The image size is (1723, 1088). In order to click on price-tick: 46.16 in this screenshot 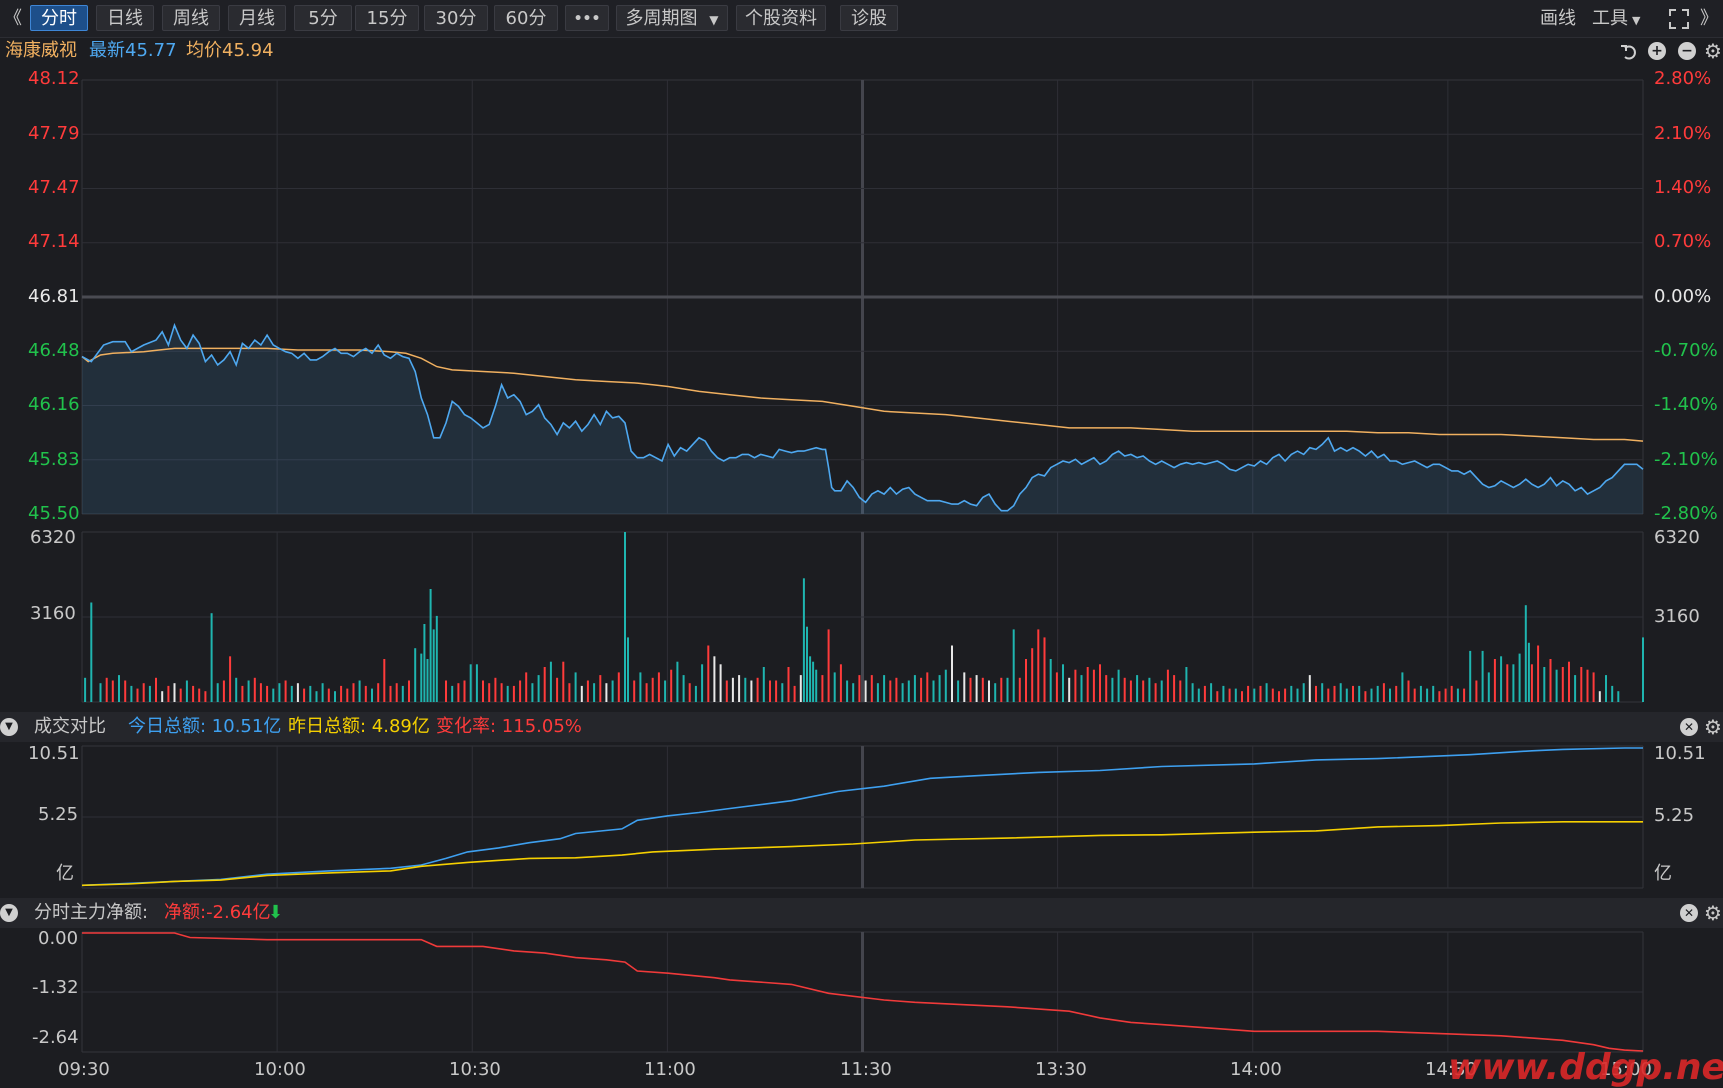, I will do `click(54, 404)`.